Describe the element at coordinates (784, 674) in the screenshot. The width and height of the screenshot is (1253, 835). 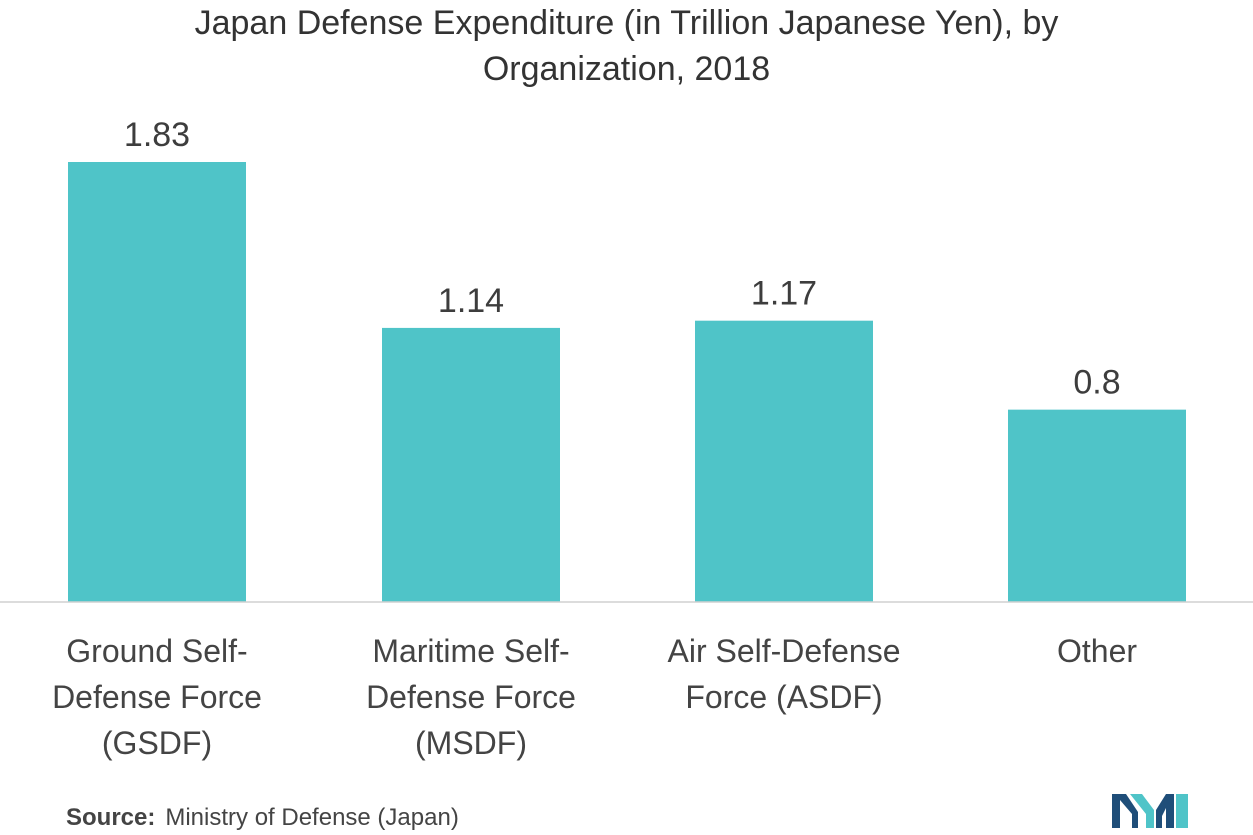
I see `category-label: Air Self-Defense Force (ASDF)` at that location.